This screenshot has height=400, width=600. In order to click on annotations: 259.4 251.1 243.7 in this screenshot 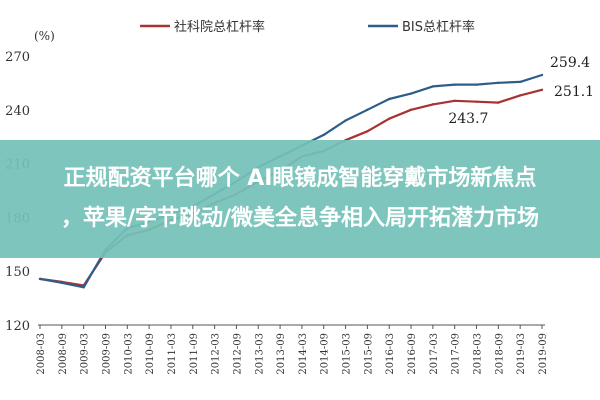, I will do `click(521, 91)`.